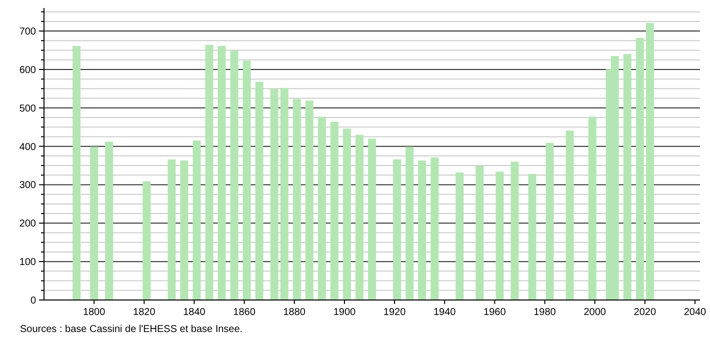 The image size is (710, 340). What do you see at coordinates (444, 312) in the screenshot?
I see `x-tick-label: 1940` at bounding box center [444, 312].